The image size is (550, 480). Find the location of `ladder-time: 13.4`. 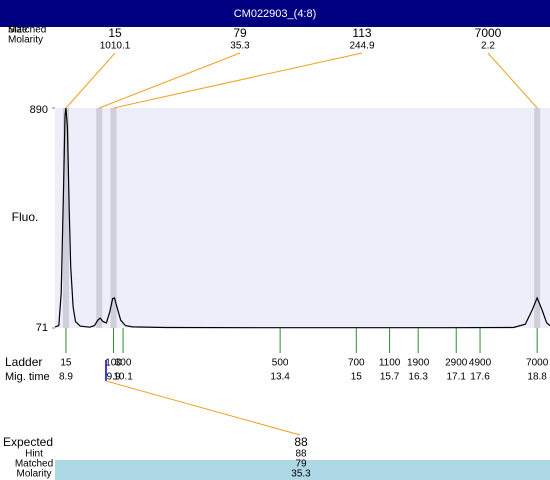

ladder-time: 13.4 is located at coordinates (280, 377).